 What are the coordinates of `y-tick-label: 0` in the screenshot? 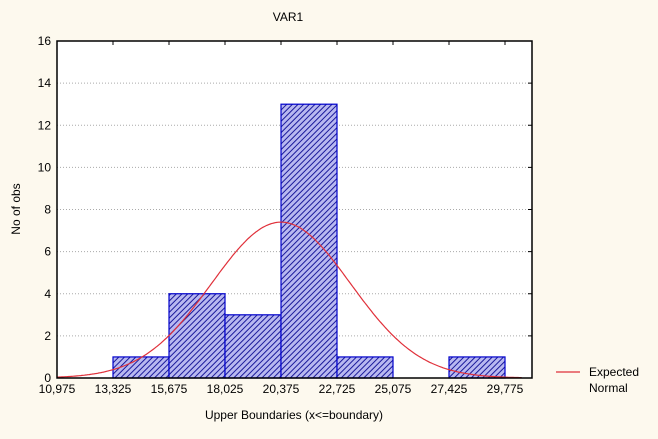 It's located at (47, 378).